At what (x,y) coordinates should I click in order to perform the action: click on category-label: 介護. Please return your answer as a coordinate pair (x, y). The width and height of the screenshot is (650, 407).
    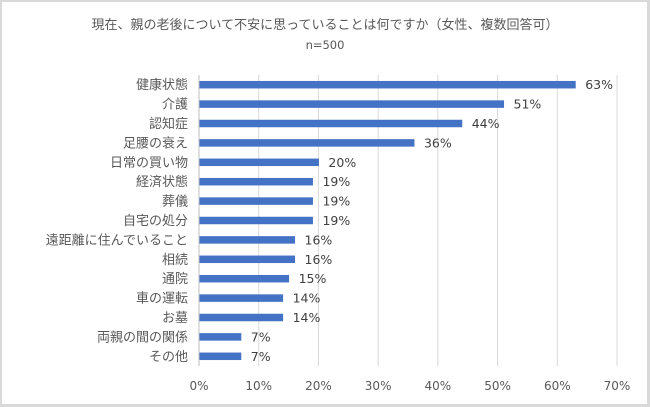
    Looking at the image, I should click on (175, 105).